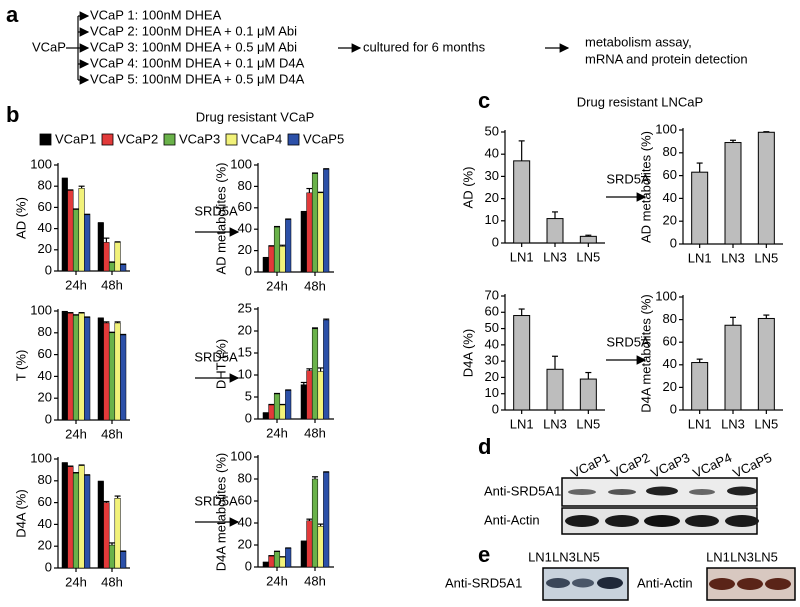  What do you see at coordinates (590, 465) in the screenshot?
I see `lane-label: VCaP1` at bounding box center [590, 465].